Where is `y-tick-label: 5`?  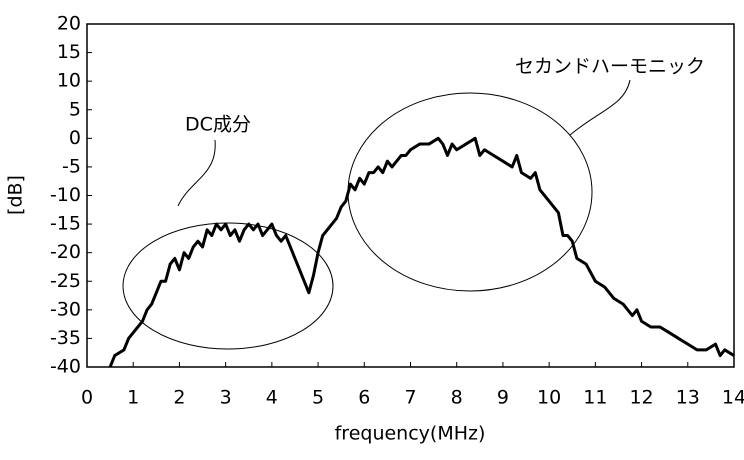
y-tick-label: 5 is located at coordinates (75, 109).